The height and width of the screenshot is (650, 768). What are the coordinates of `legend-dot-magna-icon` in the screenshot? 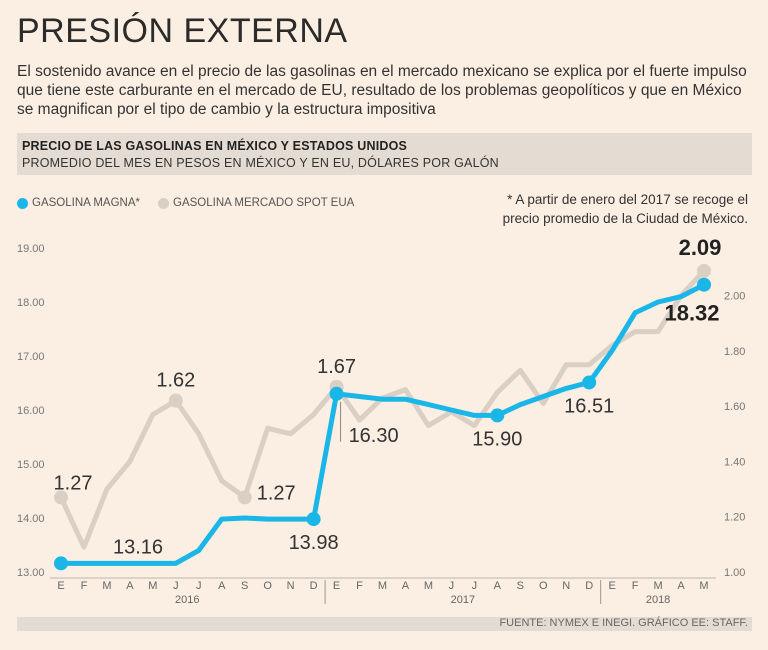 It's located at (22, 203).